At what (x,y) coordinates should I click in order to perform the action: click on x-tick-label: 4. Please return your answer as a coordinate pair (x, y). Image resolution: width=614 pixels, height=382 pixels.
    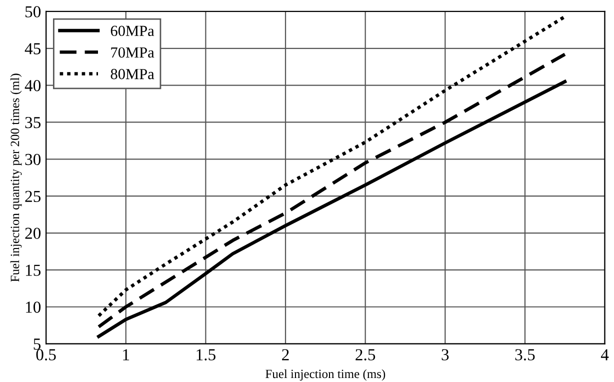
    Looking at the image, I should click on (604, 354).